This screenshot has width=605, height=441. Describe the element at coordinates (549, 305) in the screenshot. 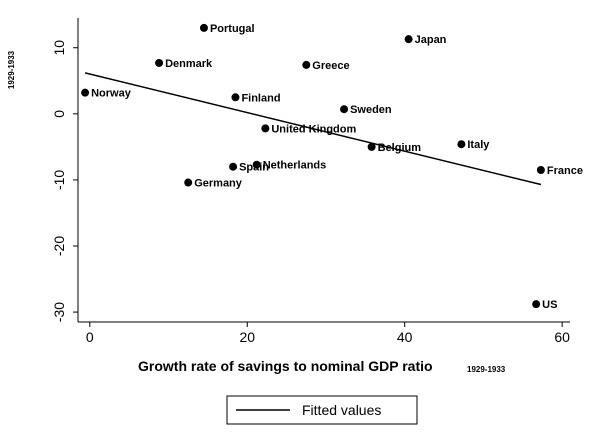

I see `data-point-label: US` at that location.